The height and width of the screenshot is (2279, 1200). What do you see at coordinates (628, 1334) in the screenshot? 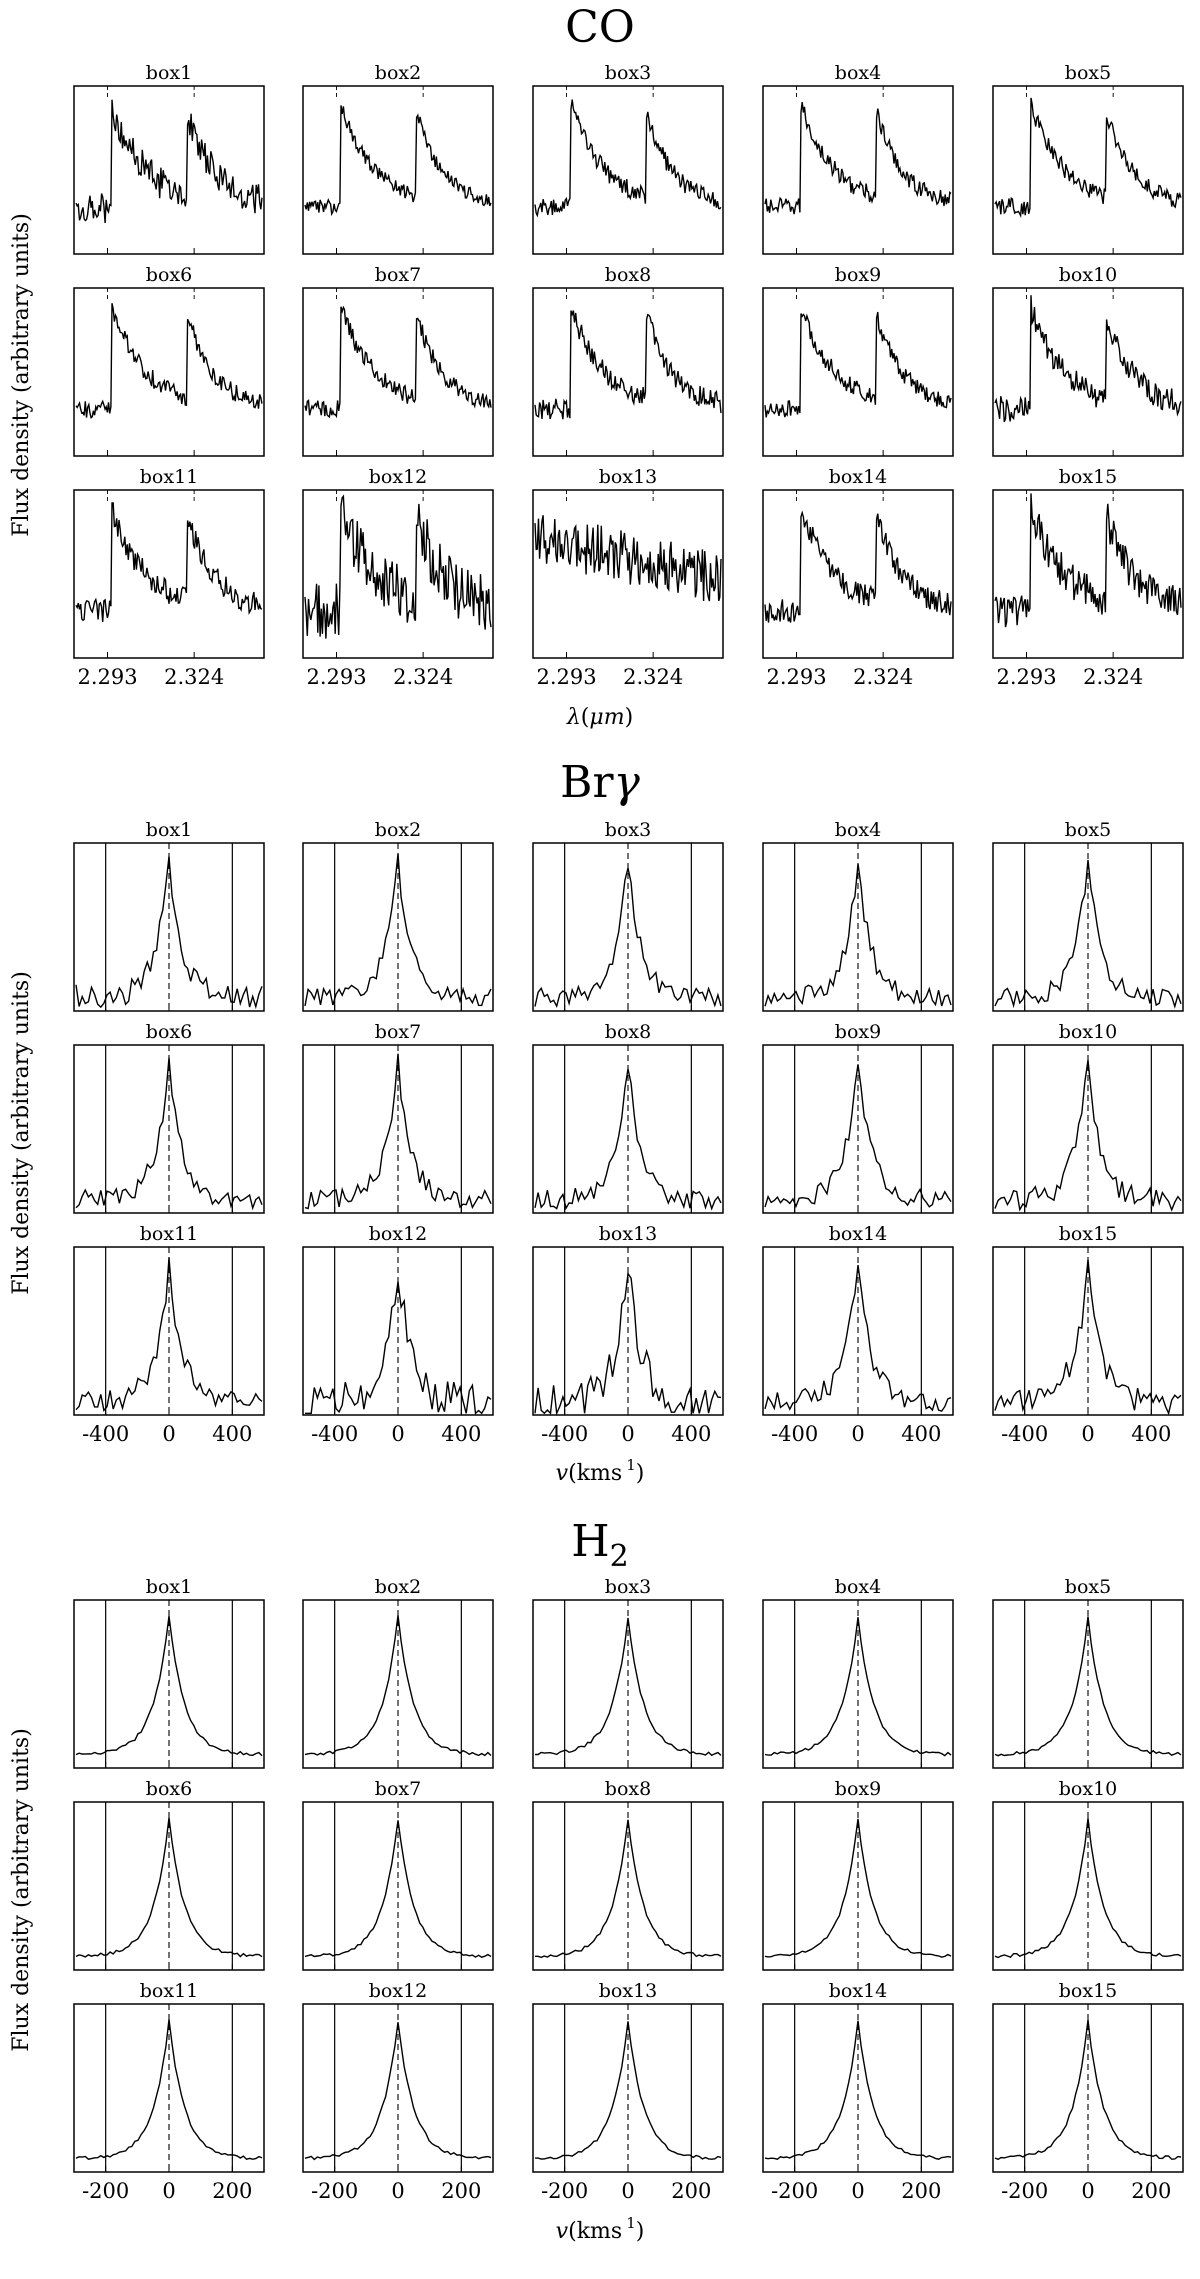
I see `panel-brg-box13: box13 -400 0 400` at bounding box center [628, 1334].